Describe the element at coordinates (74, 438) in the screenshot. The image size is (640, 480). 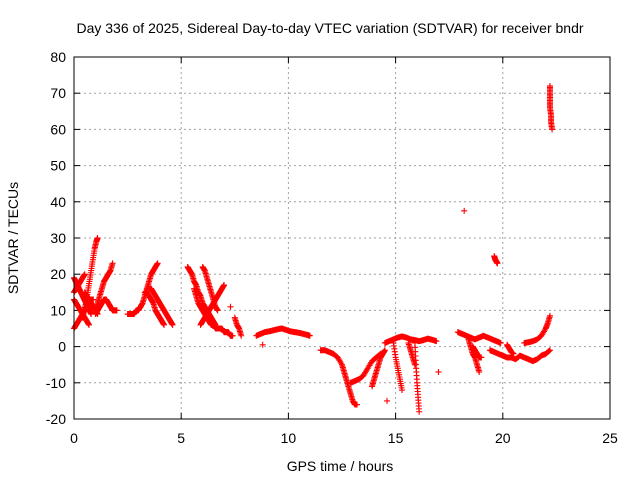
I see `x-tick-label: 0` at that location.